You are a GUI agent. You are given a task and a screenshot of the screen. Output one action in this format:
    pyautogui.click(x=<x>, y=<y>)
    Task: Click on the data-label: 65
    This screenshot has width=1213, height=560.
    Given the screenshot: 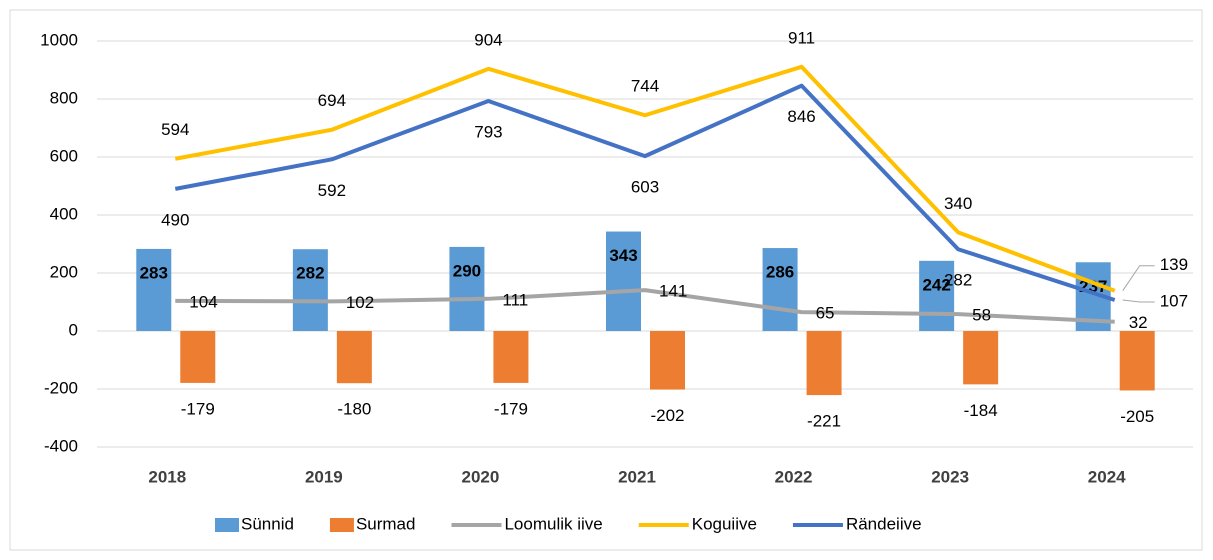 What is the action you would take?
    pyautogui.click(x=825, y=313)
    